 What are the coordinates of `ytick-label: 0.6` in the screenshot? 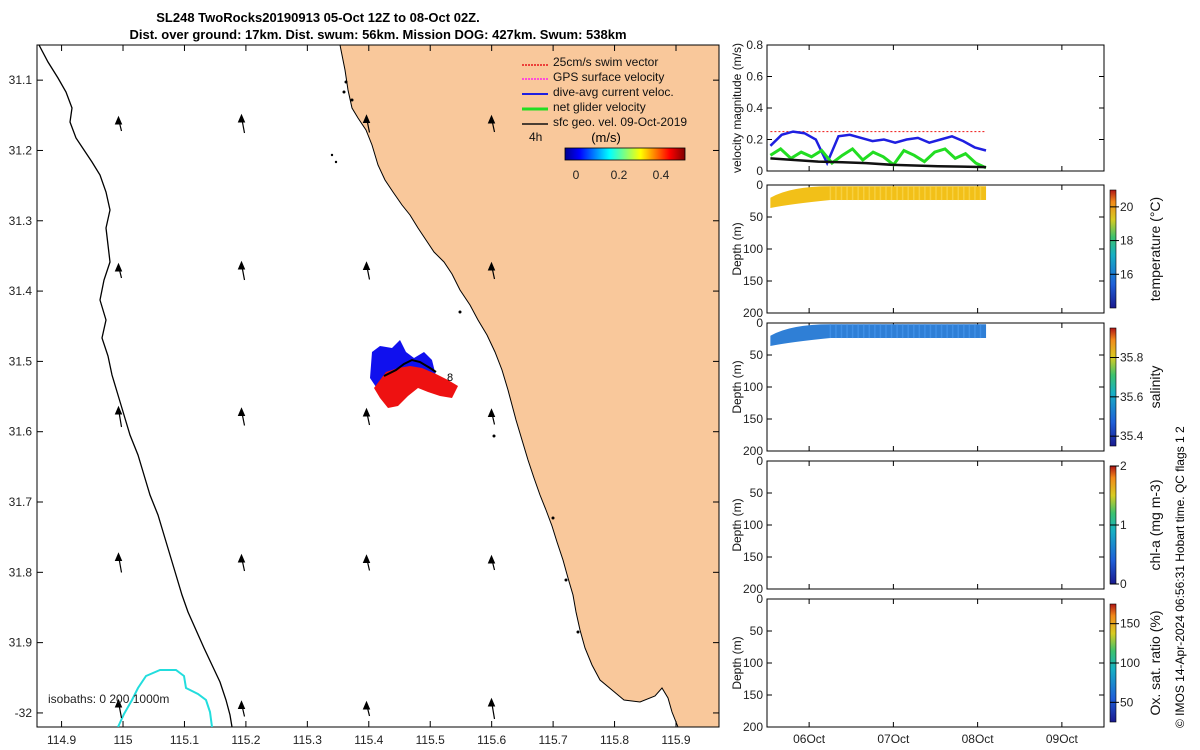 It's located at (754, 77).